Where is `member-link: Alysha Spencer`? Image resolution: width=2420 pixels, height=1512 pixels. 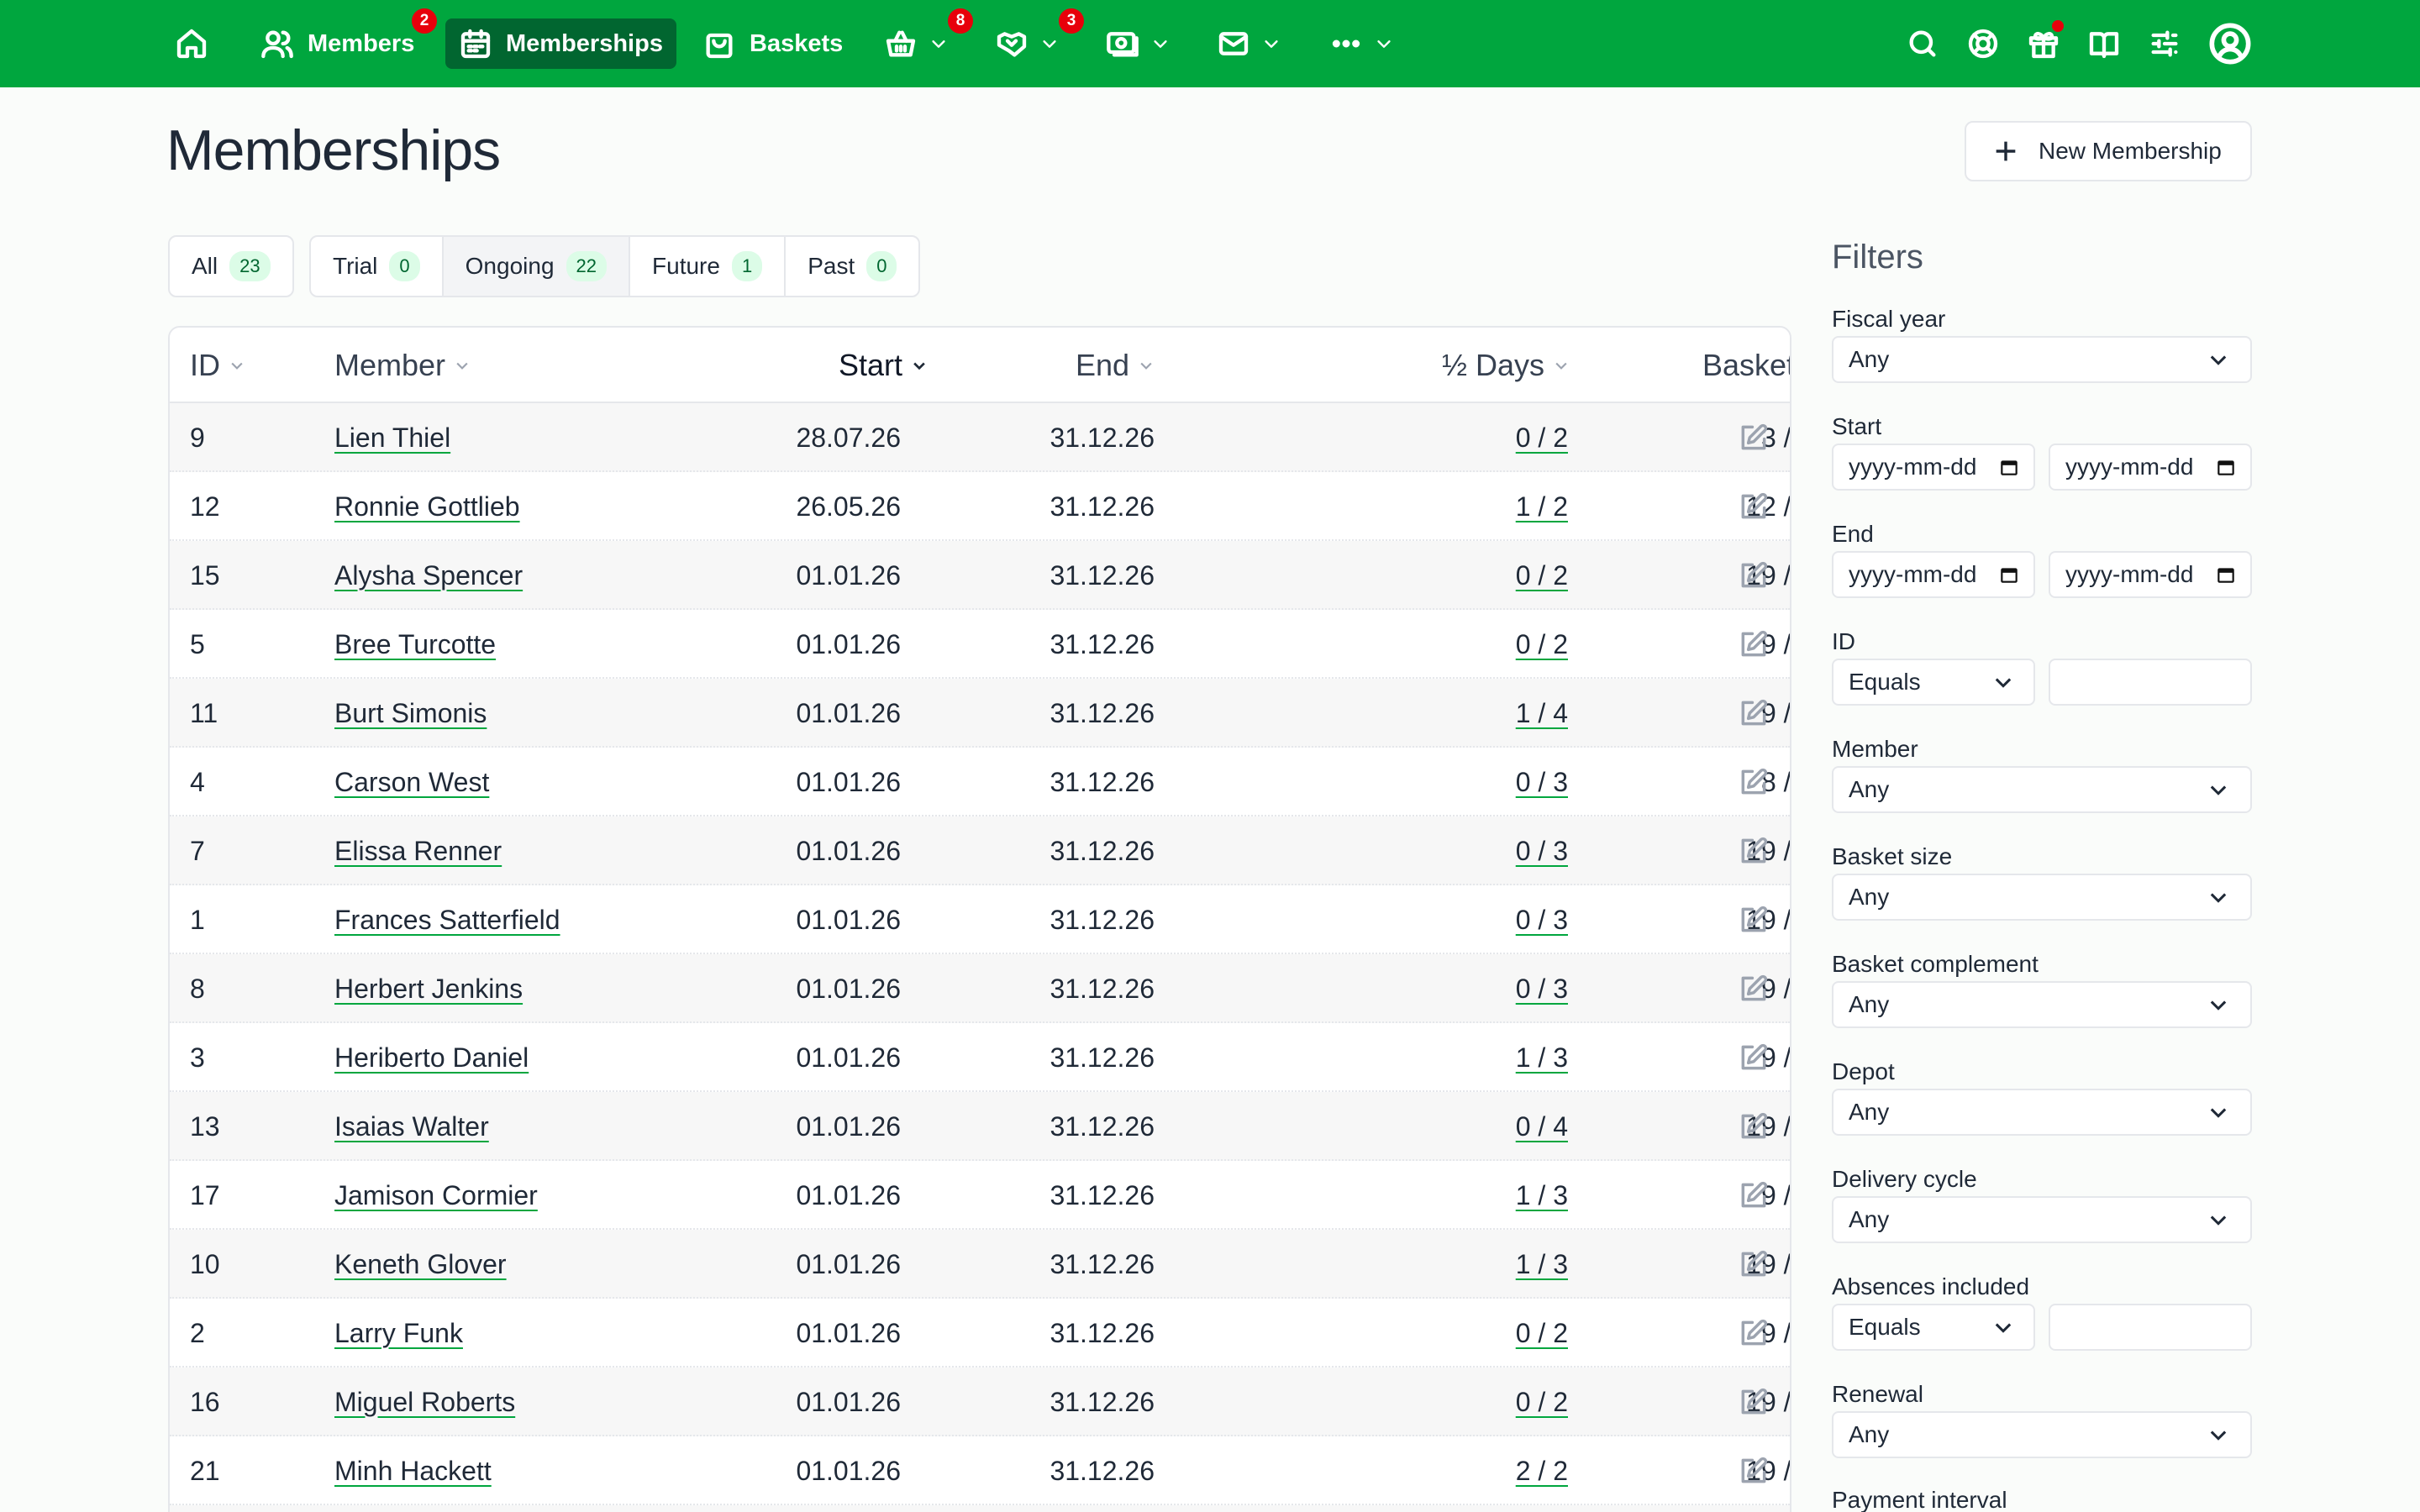 member-link: Alysha Spencer is located at coordinates (428, 575).